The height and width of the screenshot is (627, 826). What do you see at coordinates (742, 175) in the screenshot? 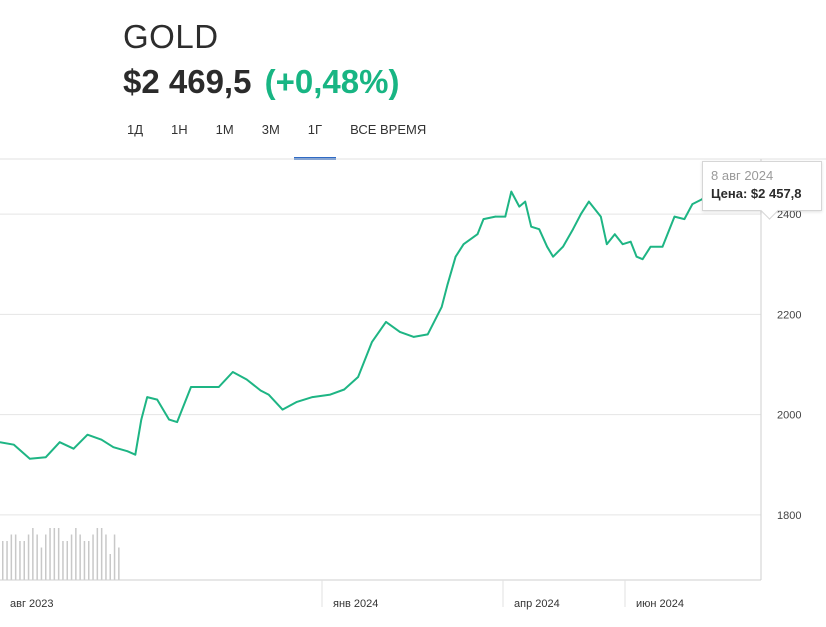
I see `tooltip-date: 8 авг 2024` at bounding box center [742, 175].